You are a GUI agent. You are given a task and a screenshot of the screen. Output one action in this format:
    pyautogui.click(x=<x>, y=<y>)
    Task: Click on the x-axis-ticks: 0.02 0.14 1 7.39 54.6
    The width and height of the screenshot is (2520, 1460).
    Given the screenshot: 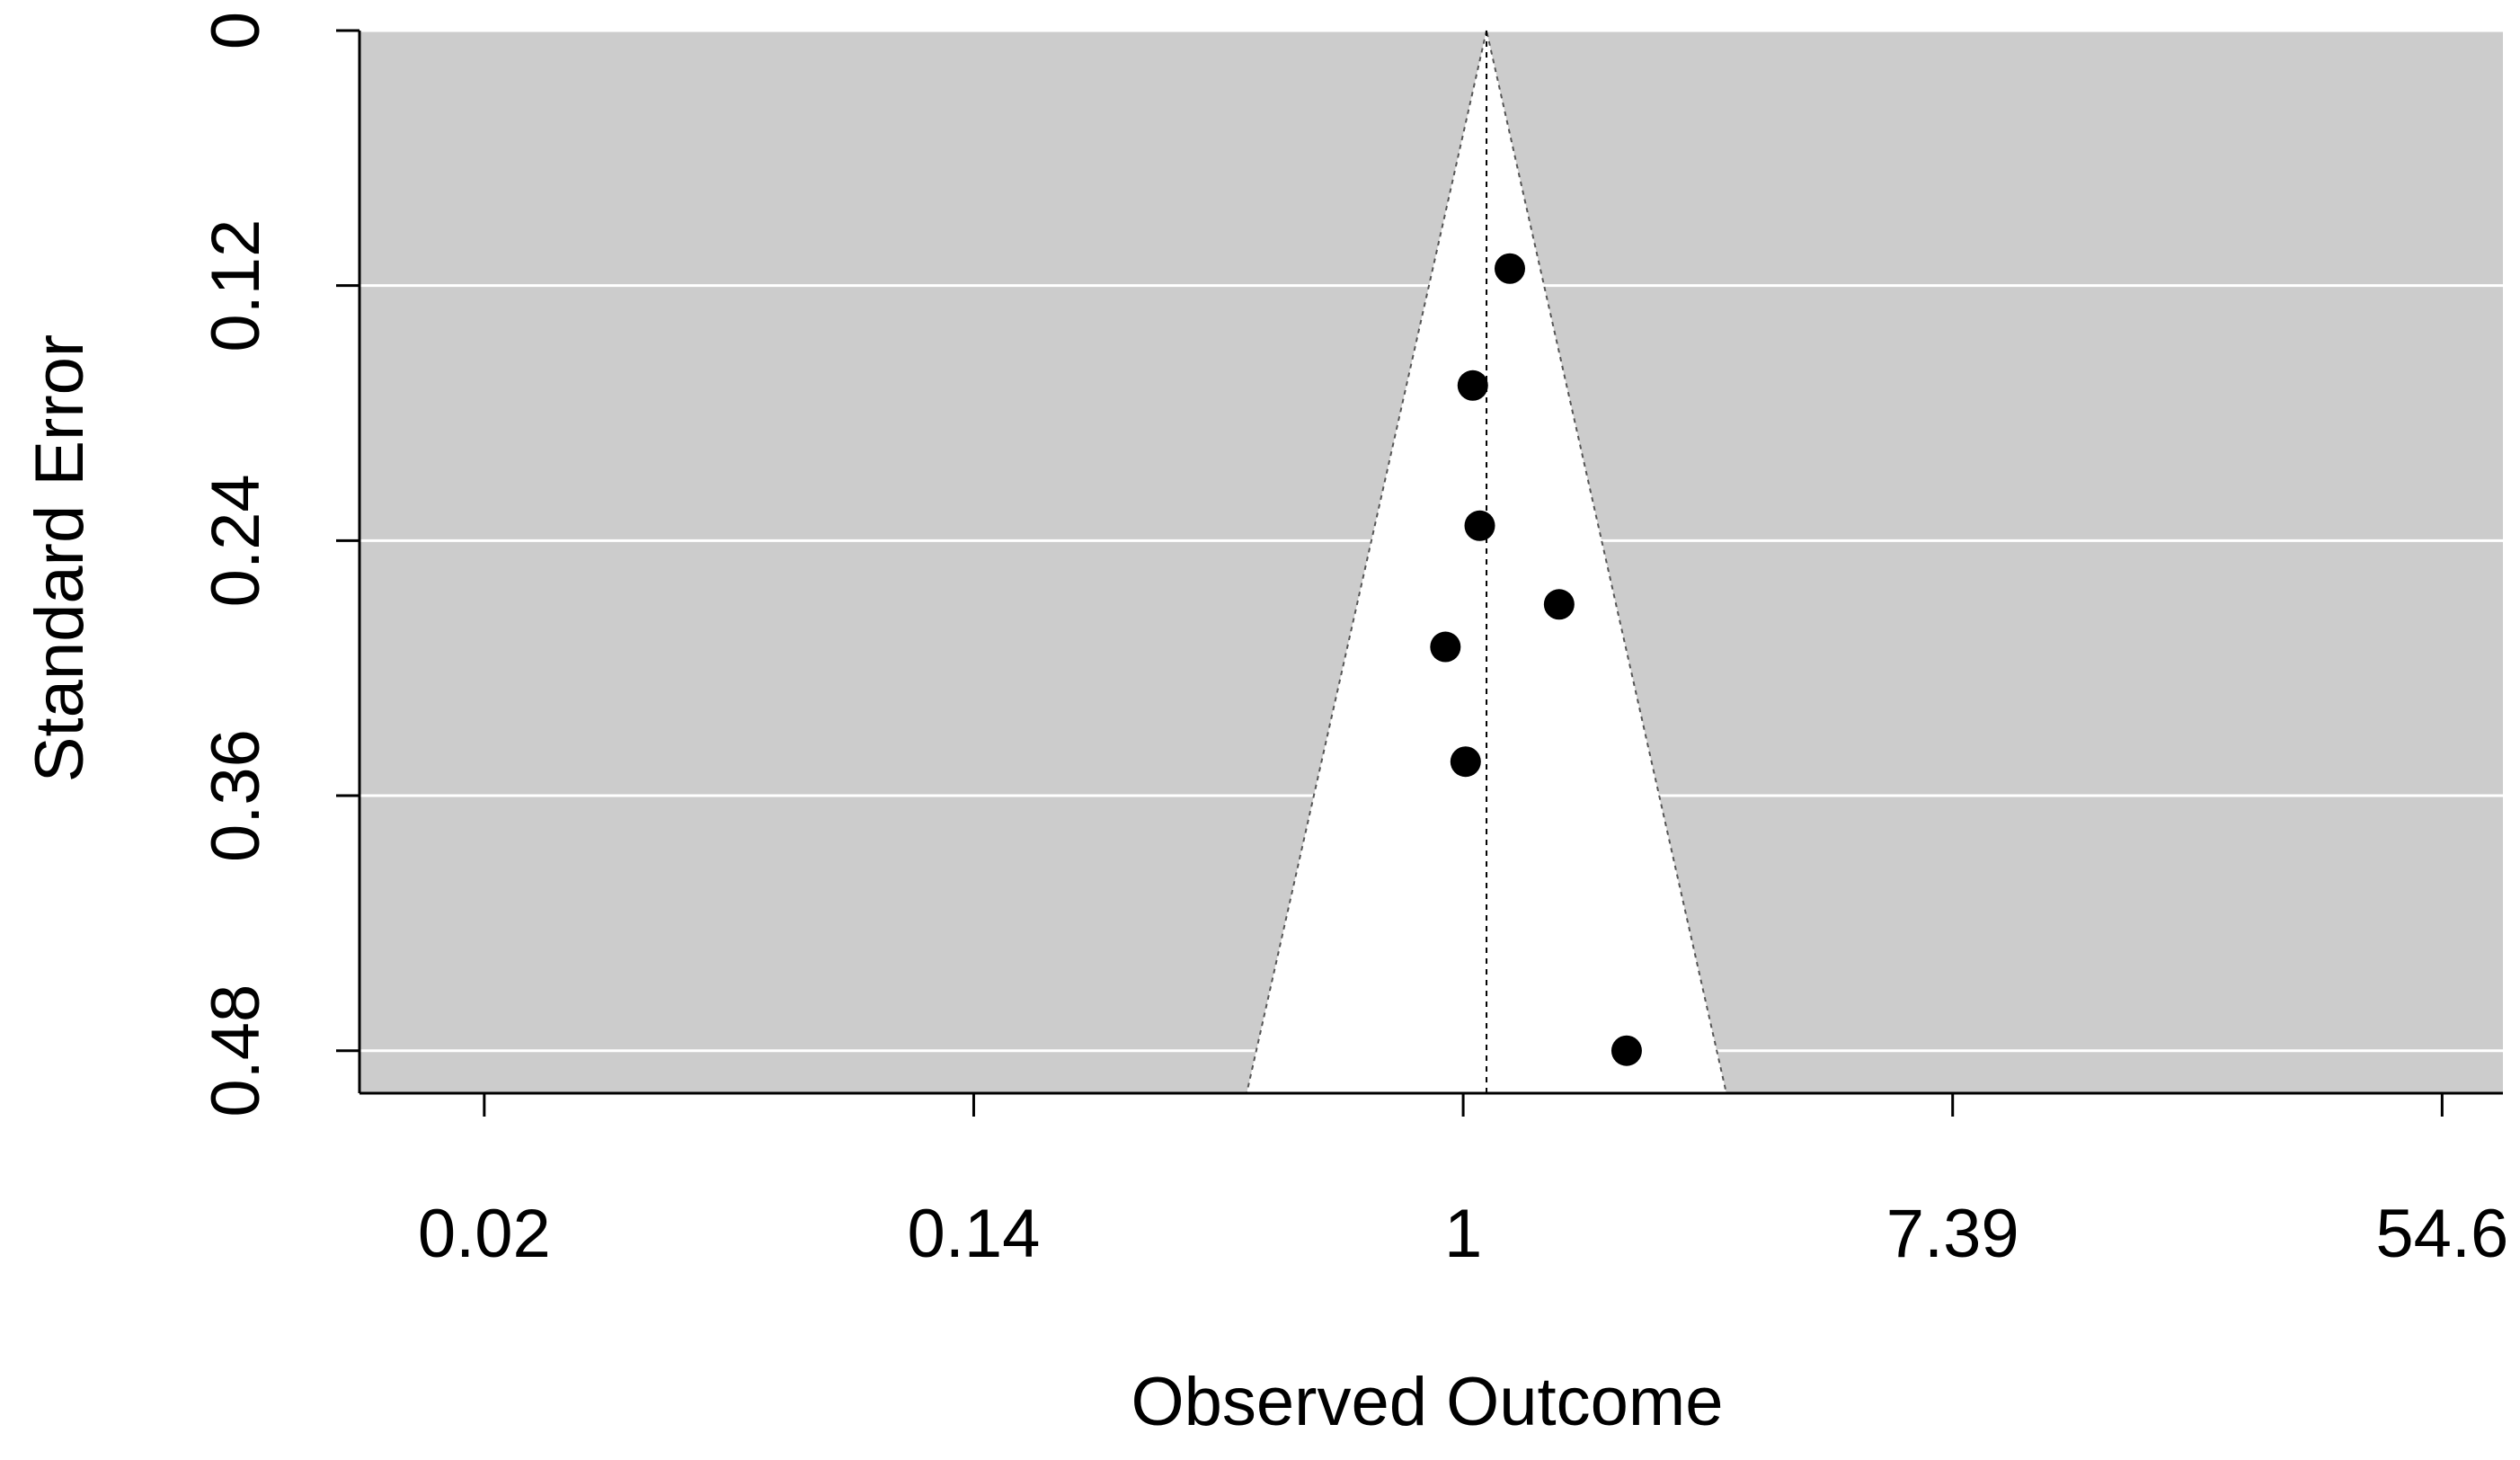 What is the action you would take?
    pyautogui.click(x=1463, y=1183)
    